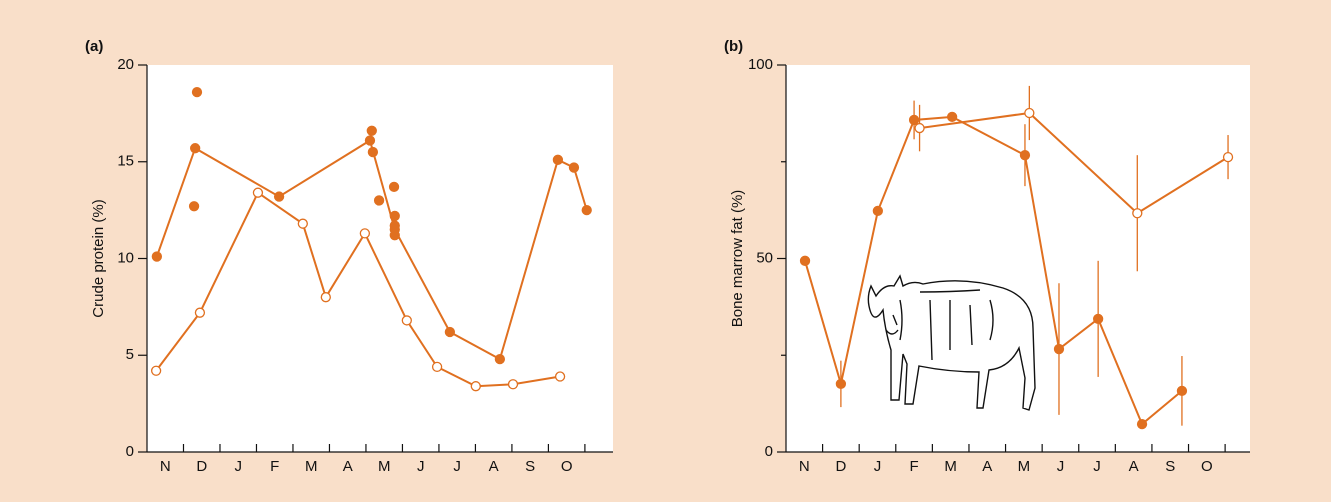 The height and width of the screenshot is (502, 1331). I want to click on y-tick-label: 15, so click(125, 161).